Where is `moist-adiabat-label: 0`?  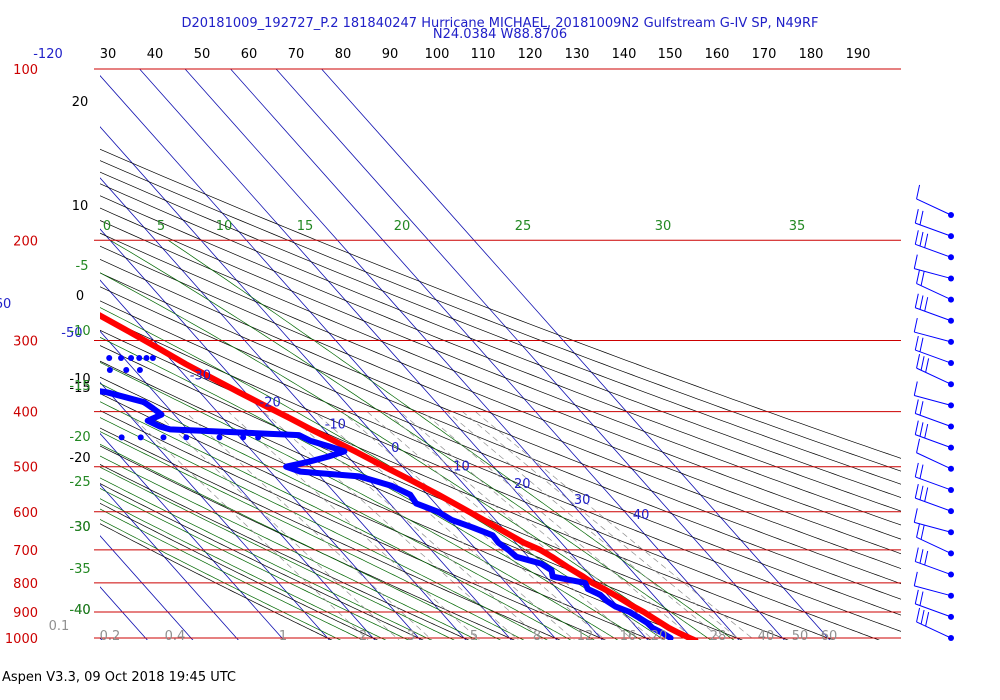 moist-adiabat-label: 0 is located at coordinates (107, 226).